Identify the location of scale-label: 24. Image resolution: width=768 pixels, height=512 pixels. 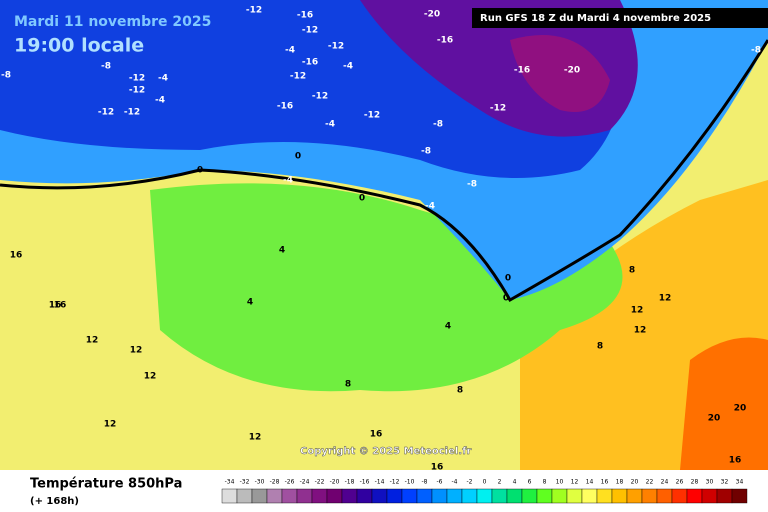
(665, 482).